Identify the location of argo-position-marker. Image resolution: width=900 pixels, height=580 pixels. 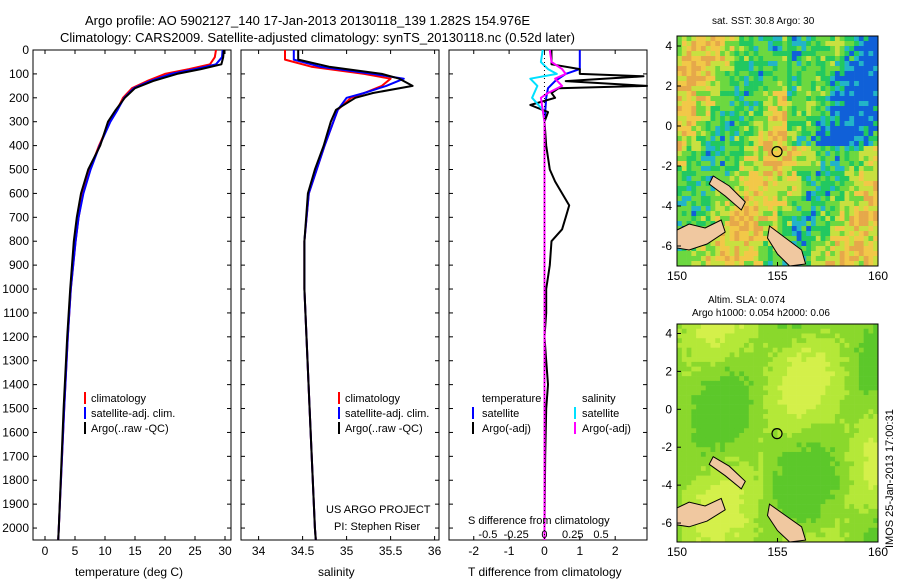
(777, 152).